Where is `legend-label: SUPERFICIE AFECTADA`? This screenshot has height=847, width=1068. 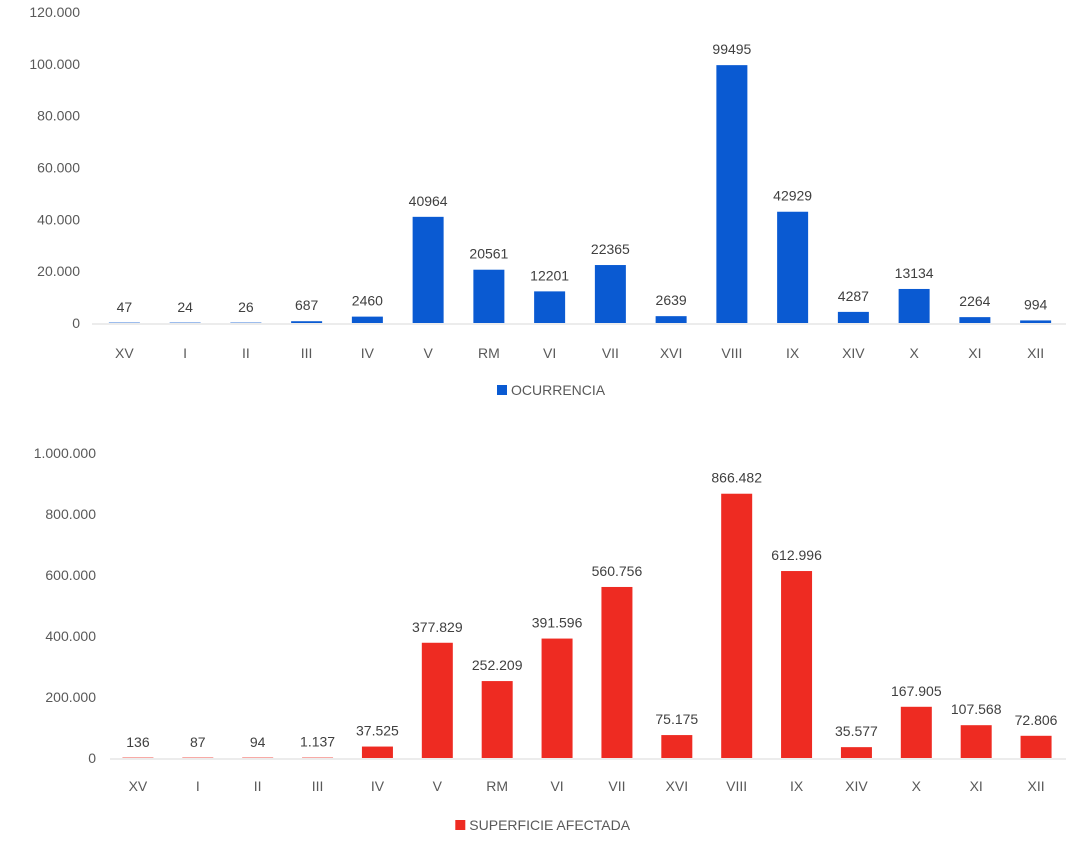
legend-label: SUPERFICIE AFECTADA is located at coordinates (549, 825).